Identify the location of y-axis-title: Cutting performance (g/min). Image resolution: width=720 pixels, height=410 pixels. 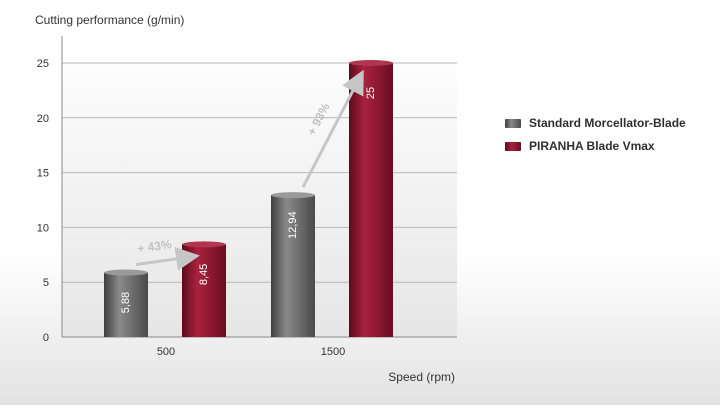
(109, 20).